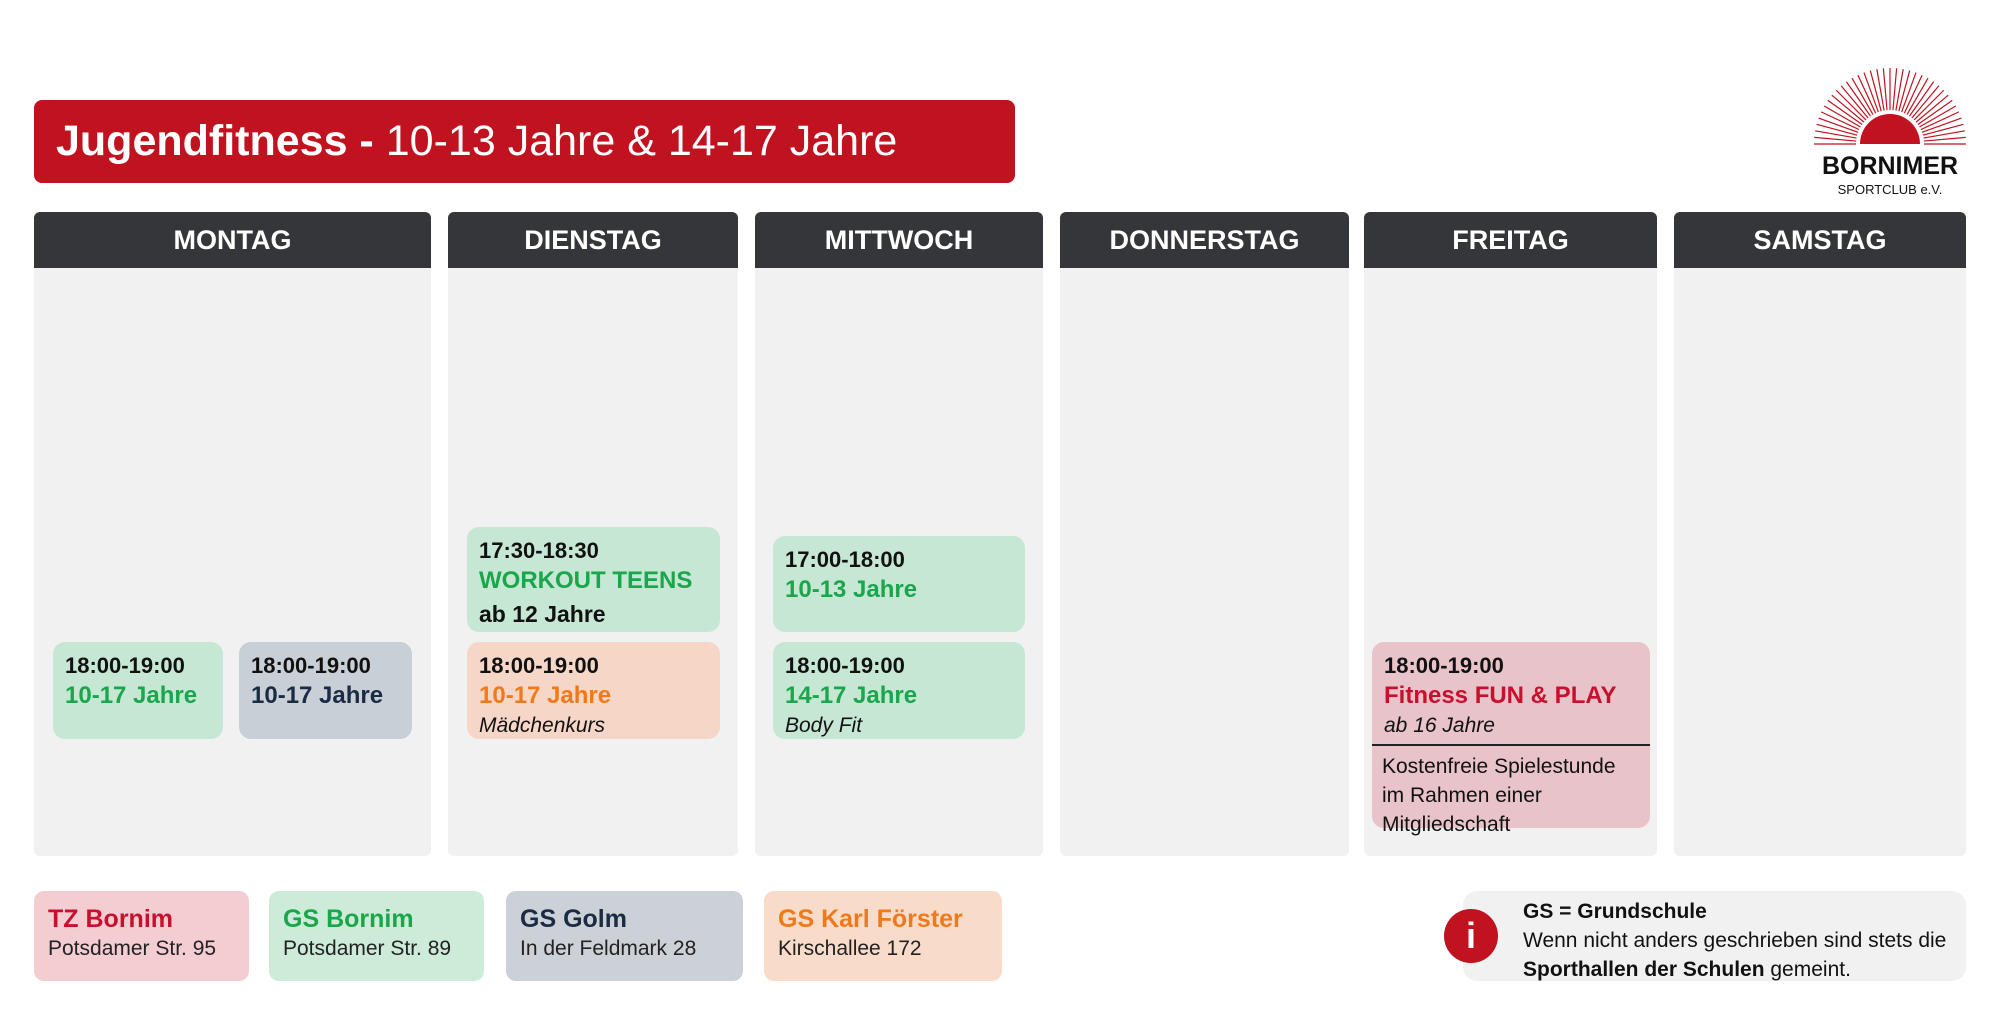  What do you see at coordinates (132, 948) in the screenshot?
I see `legend-address: Potsdamer Str. 95` at bounding box center [132, 948].